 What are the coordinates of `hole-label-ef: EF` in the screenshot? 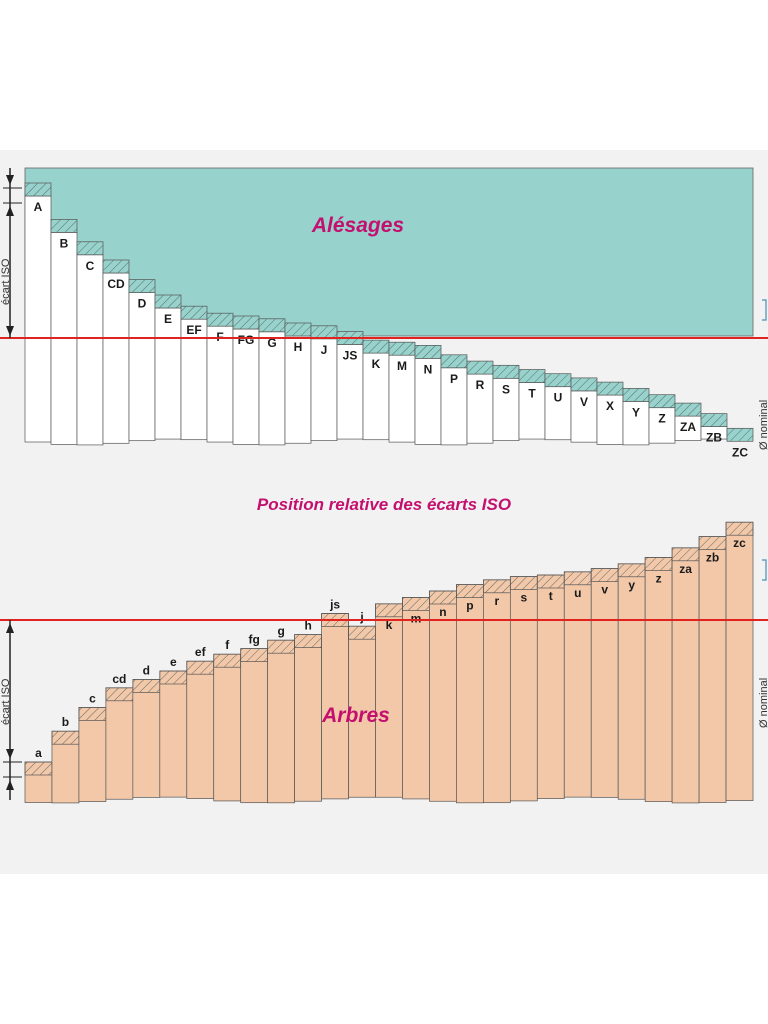 It's located at (193, 330).